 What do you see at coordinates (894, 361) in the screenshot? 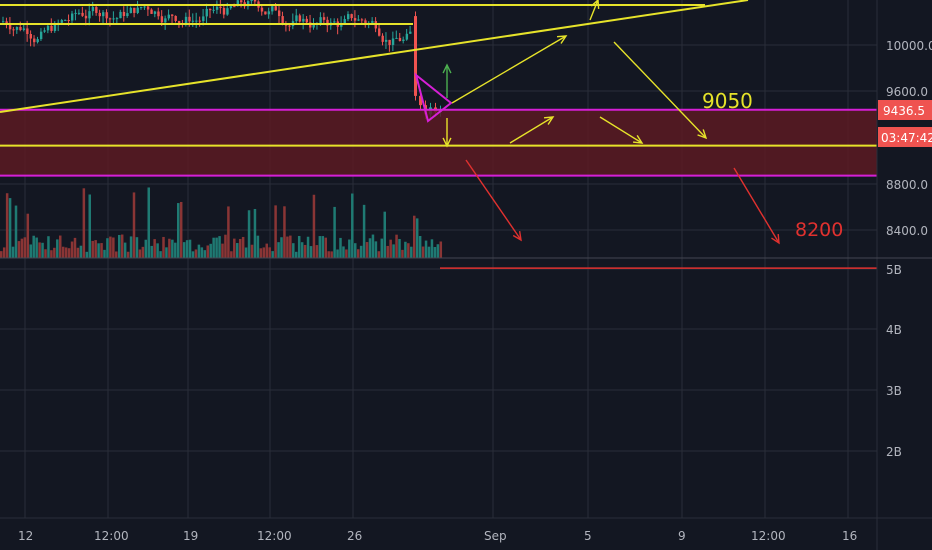
I see `volume-axis: 5B 4B 3B 2B` at bounding box center [894, 361].